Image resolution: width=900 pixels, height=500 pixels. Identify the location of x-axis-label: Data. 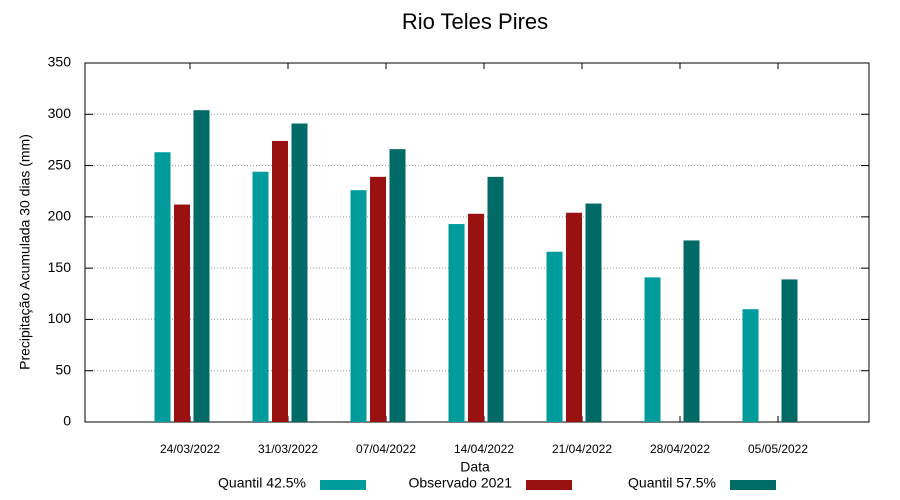
(475, 467).